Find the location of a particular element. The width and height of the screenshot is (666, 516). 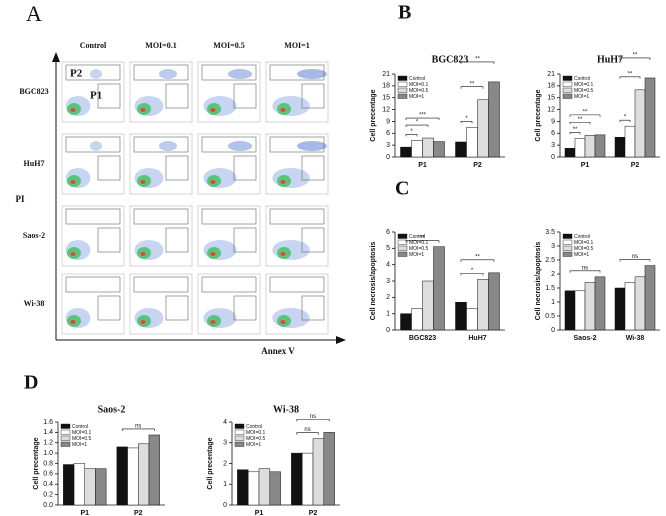

y-tick-label: 6 is located at coordinates (553, 133).